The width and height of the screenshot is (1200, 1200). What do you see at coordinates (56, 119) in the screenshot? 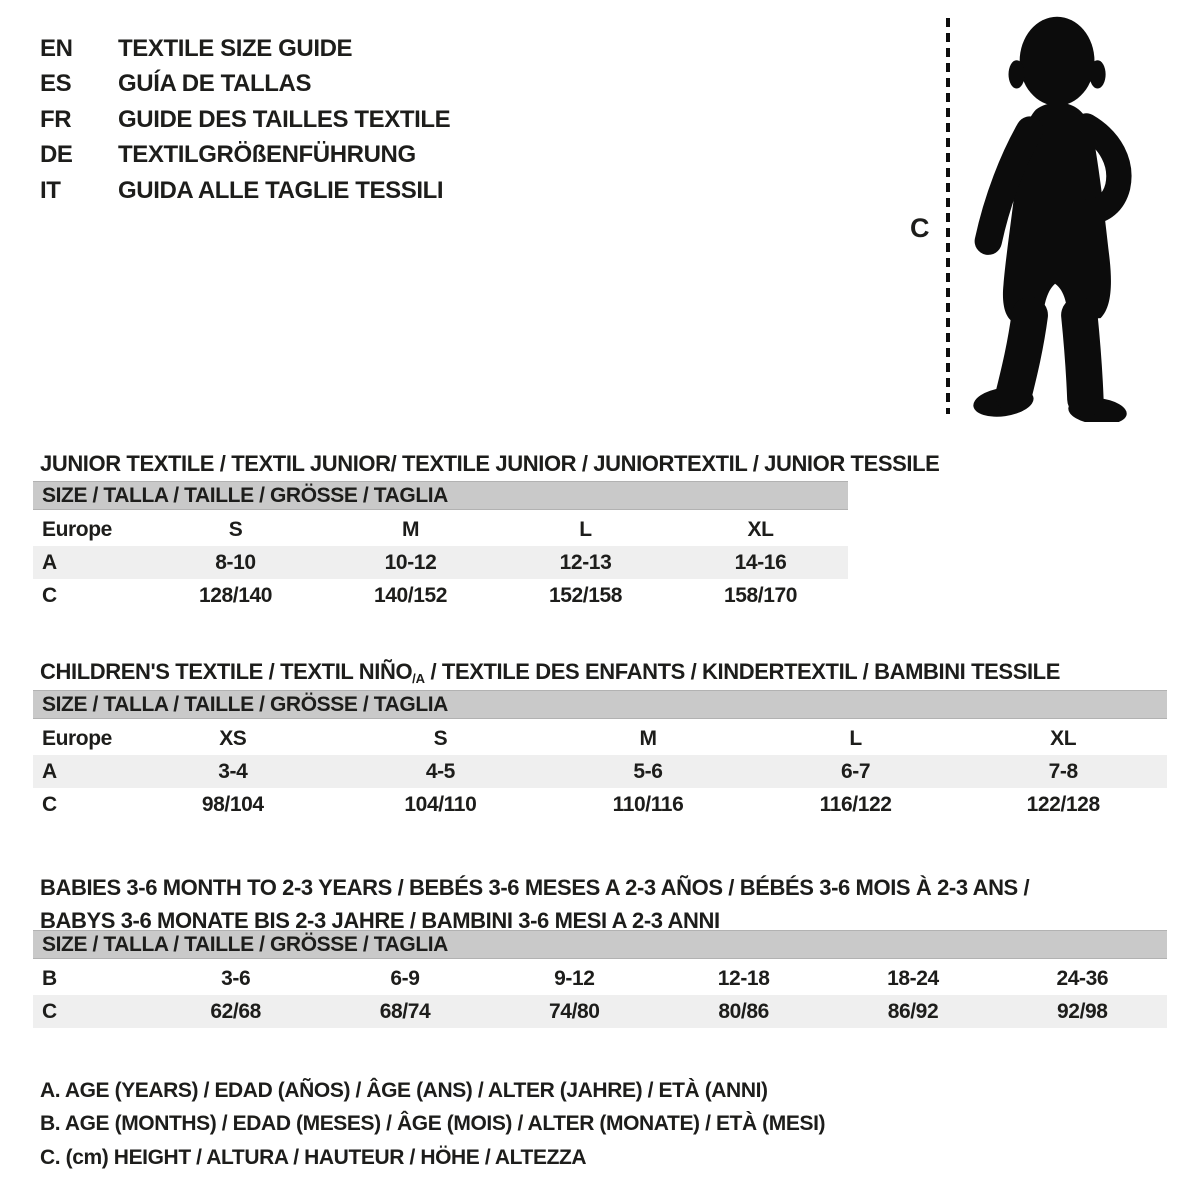
I see `language-code: FR` at bounding box center [56, 119].